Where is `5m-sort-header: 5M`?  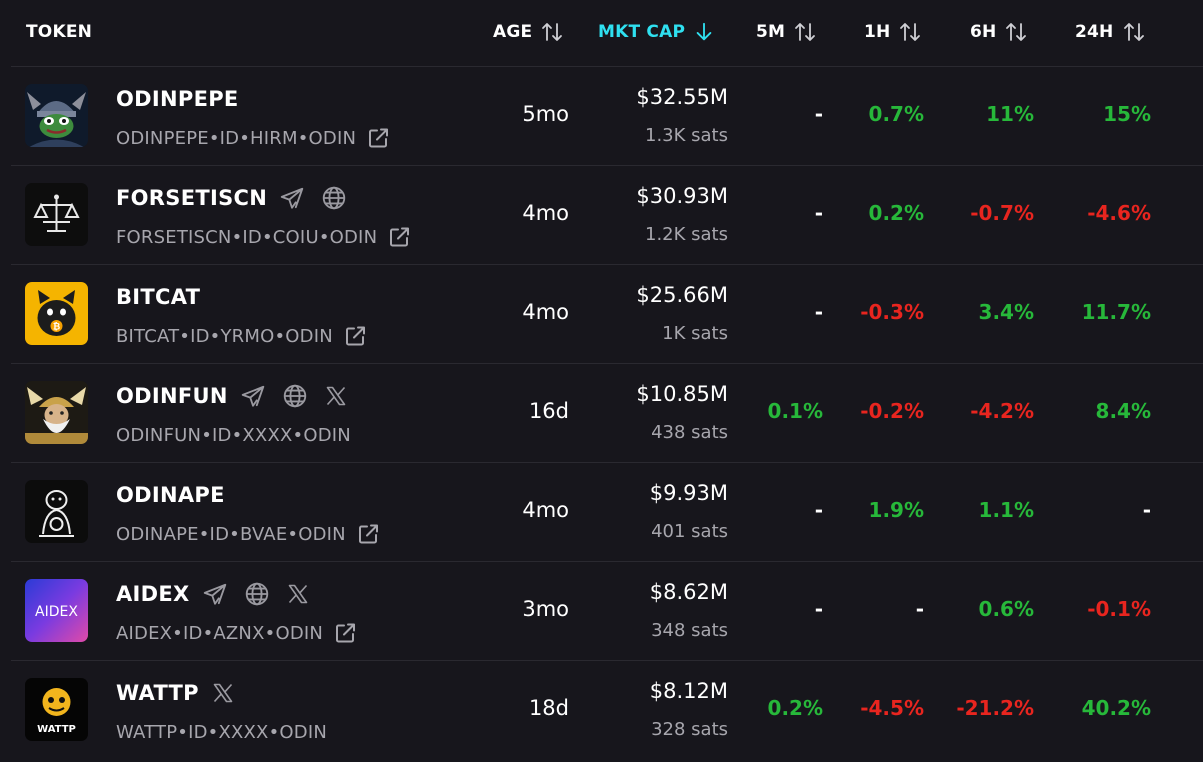 5m-sort-header: 5M is located at coordinates (786, 32).